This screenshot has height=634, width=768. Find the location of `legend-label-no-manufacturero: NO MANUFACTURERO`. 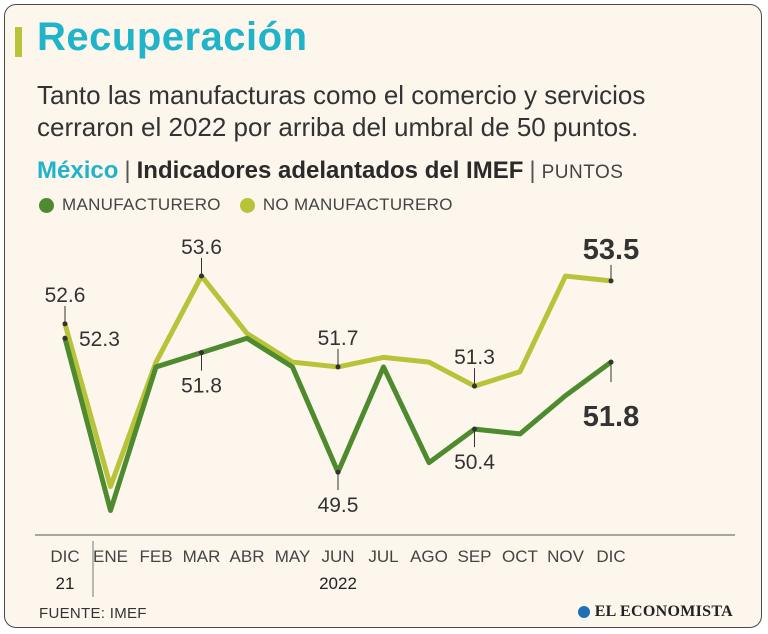

legend-label-no-manufacturero: NO MANUFACTURERO is located at coordinates (357, 204).